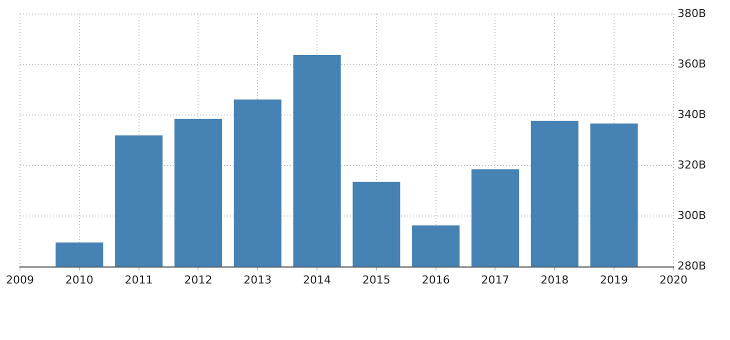  I want to click on x-tick-label: 2009, so click(20, 279).